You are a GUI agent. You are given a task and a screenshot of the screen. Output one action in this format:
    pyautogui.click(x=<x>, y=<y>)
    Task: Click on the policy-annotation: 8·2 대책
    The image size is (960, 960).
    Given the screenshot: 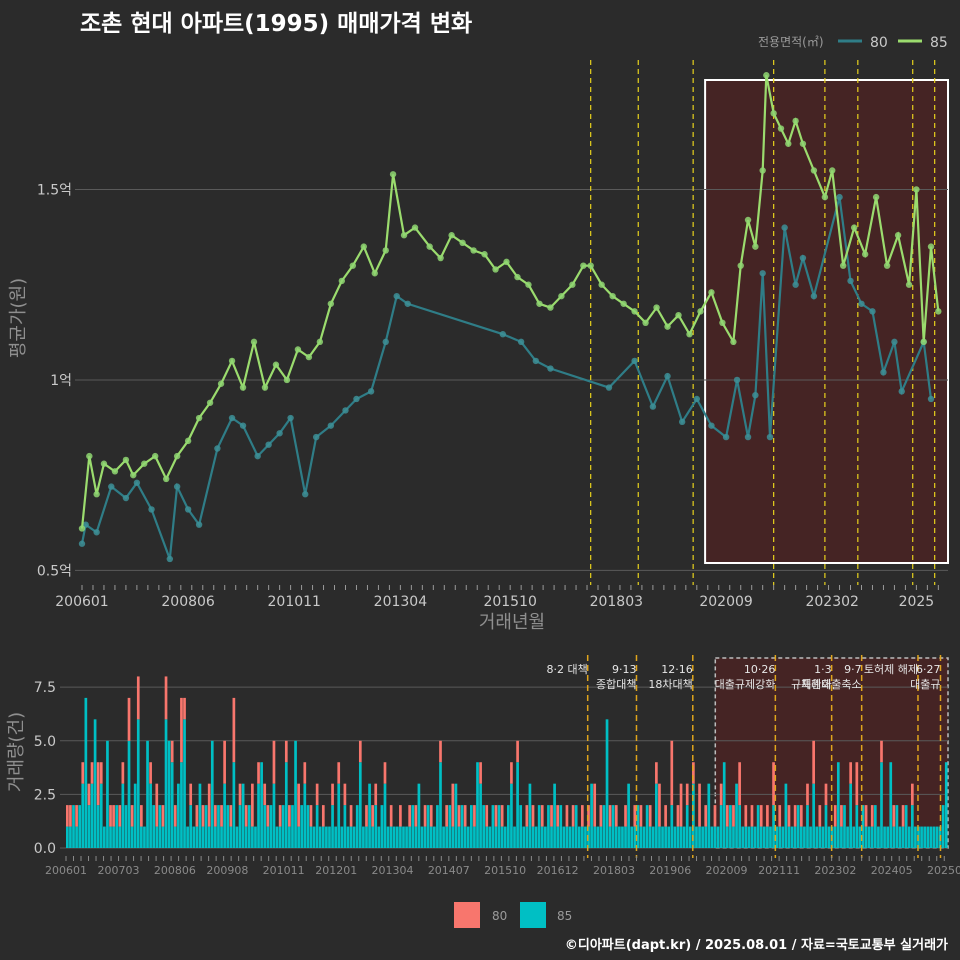 What is the action you would take?
    pyautogui.click(x=566, y=669)
    